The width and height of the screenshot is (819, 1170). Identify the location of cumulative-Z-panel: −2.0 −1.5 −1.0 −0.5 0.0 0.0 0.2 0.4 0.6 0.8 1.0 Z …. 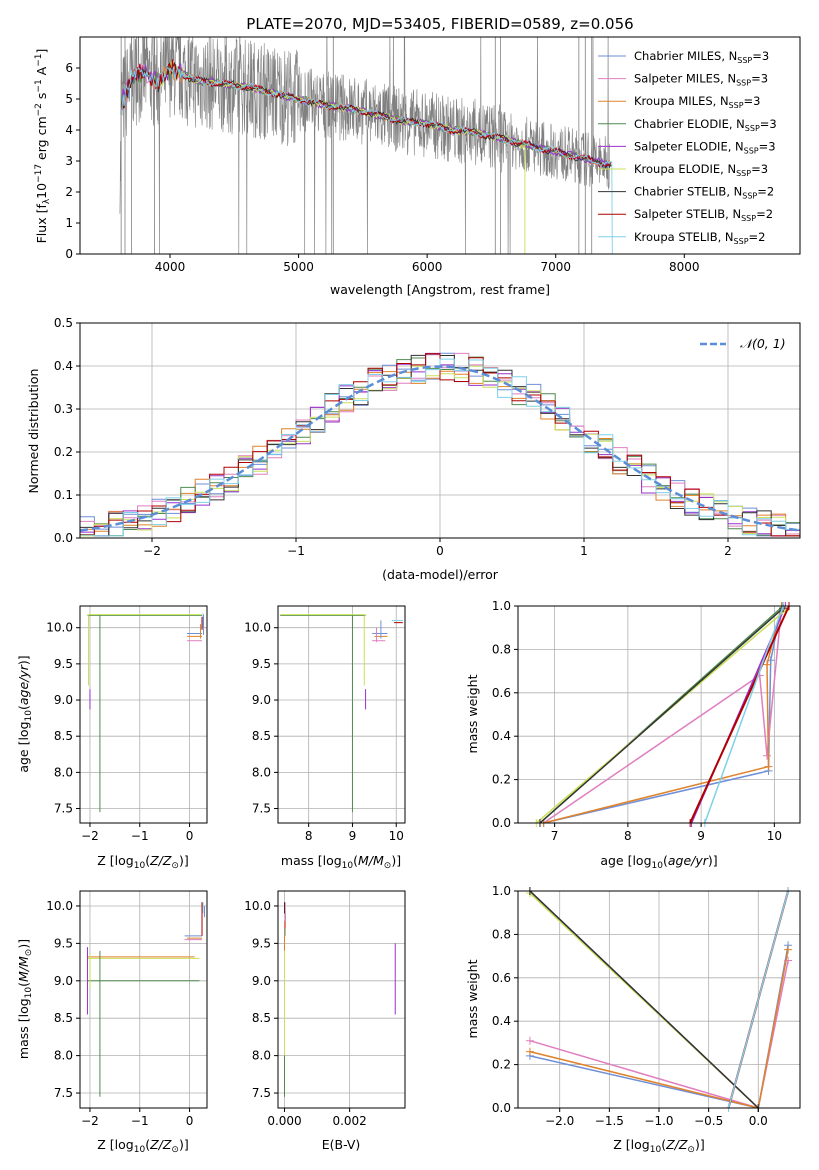
(633, 1019).